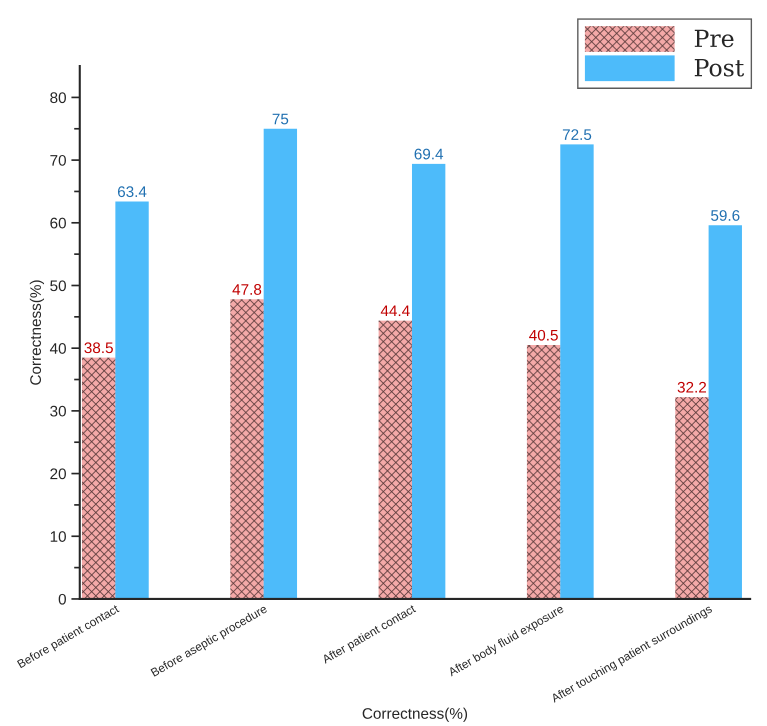  What do you see at coordinates (247, 289) in the screenshot?
I see `data-label: 47.8` at bounding box center [247, 289].